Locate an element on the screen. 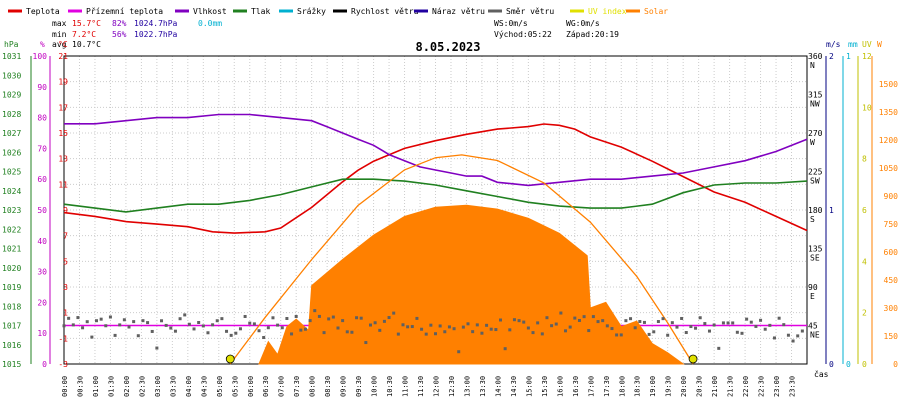 The image size is (900, 400). x-tick-label: 15:00 is located at coordinates (529, 386).